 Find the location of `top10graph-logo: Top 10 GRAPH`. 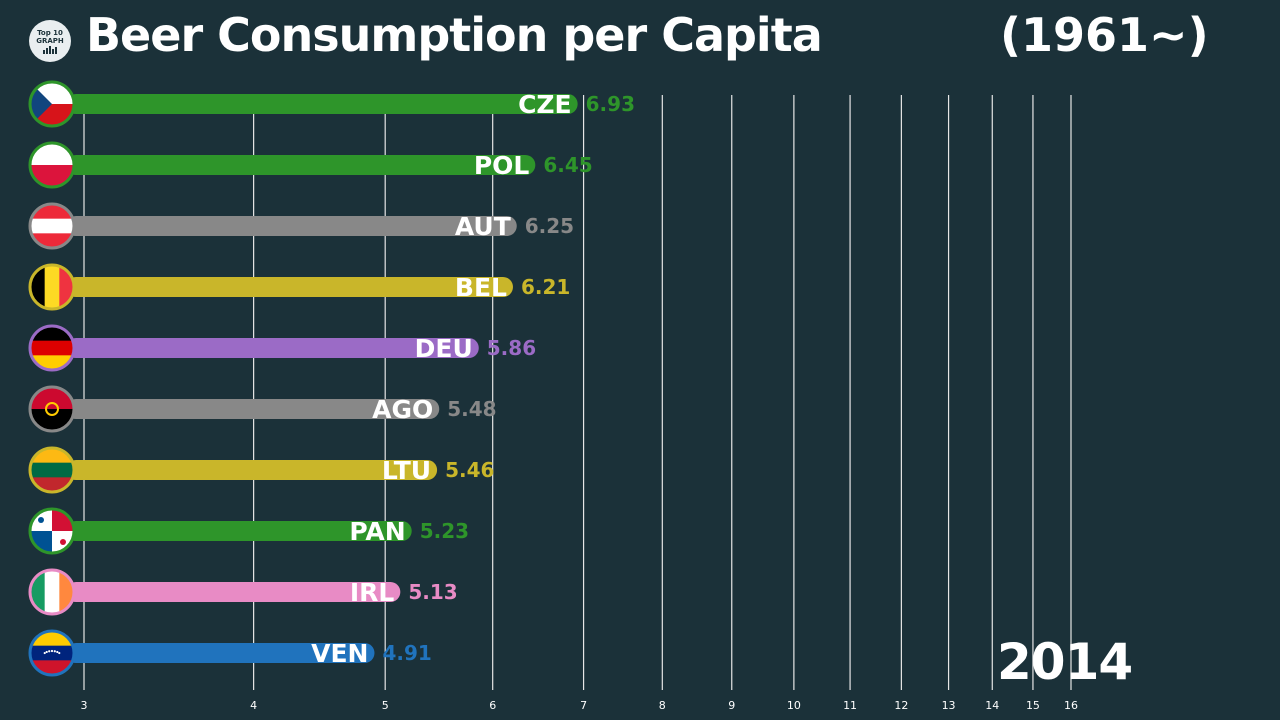

top10graph-logo: Top 10 GRAPH is located at coordinates (50, 41).